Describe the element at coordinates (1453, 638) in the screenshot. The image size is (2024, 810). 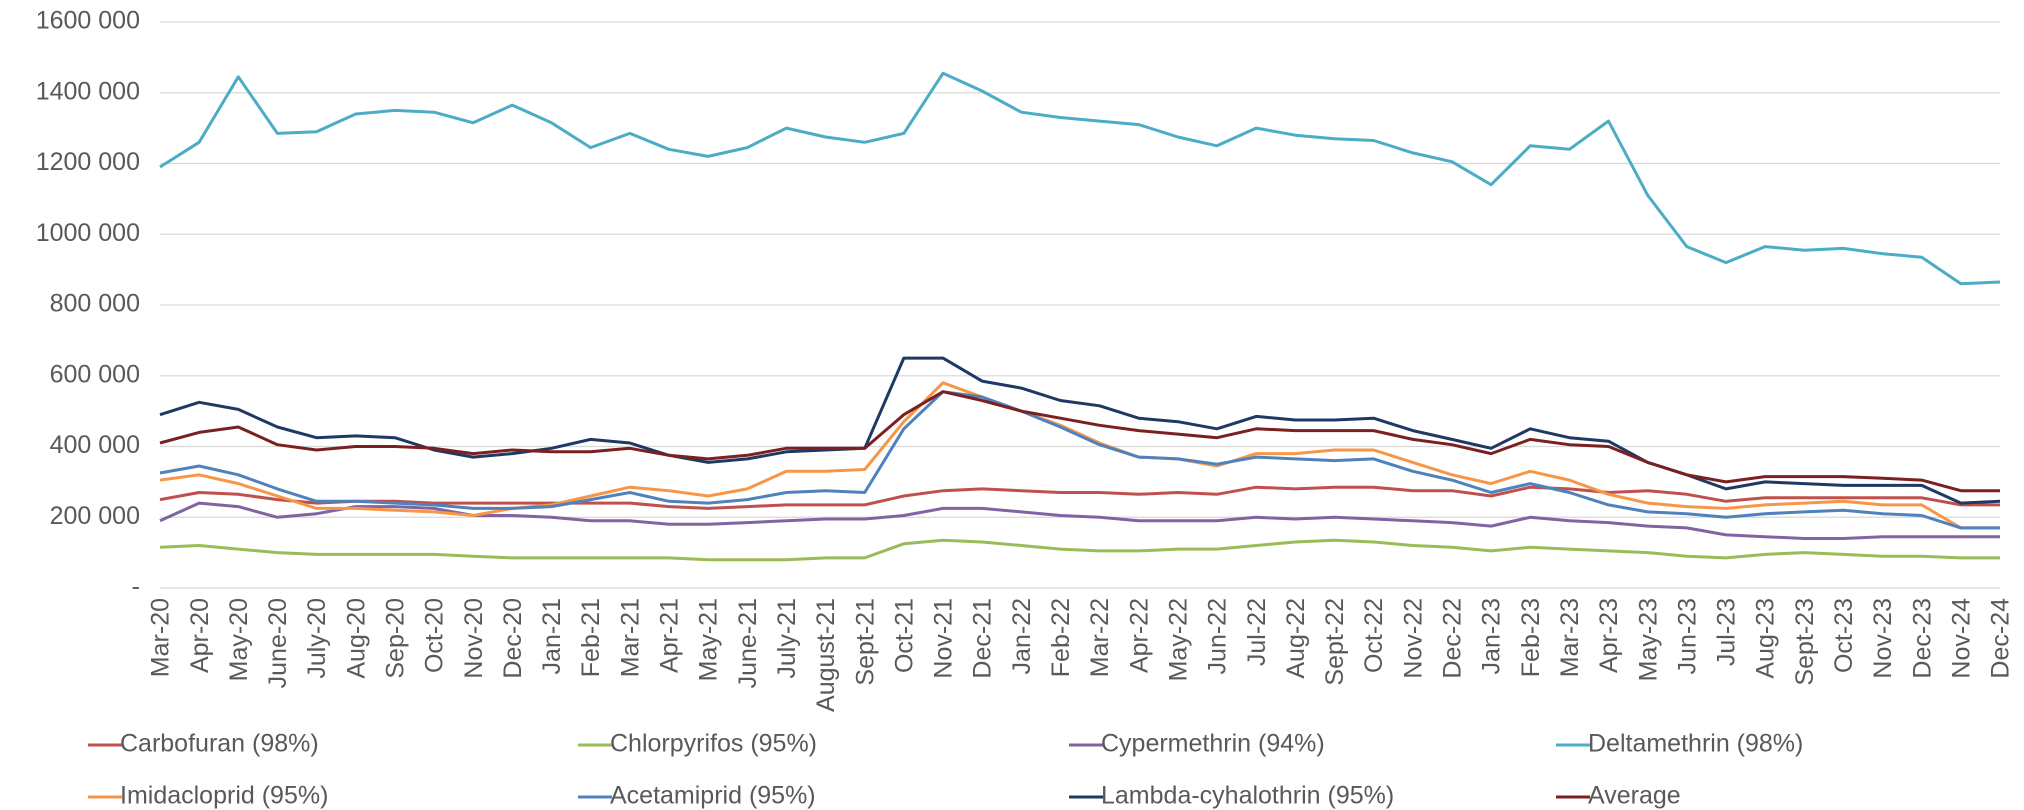
I see `x-tick-label: Dec-22` at that location.